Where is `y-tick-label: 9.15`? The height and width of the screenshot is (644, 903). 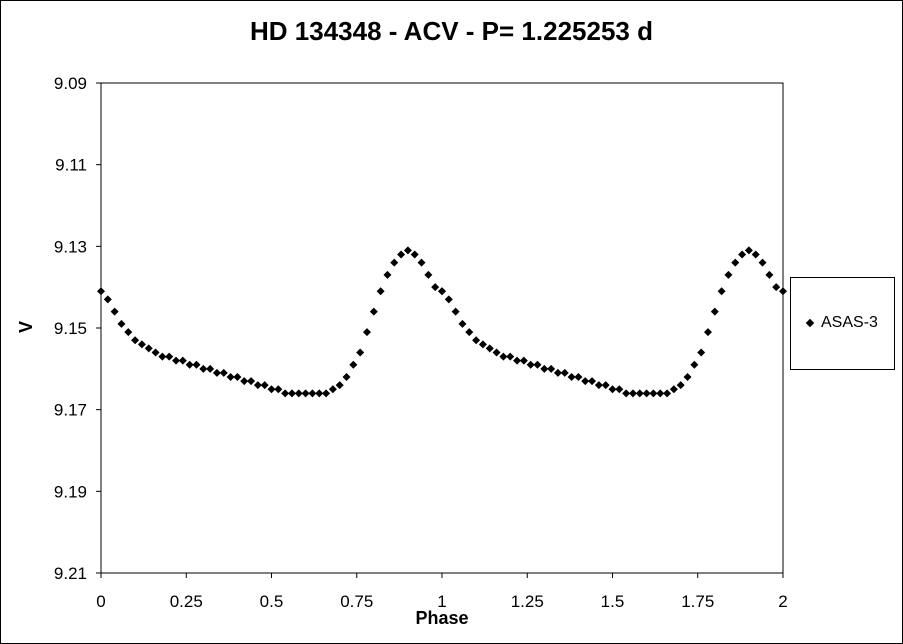 y-tick-label: 9.15 is located at coordinates (70, 328).